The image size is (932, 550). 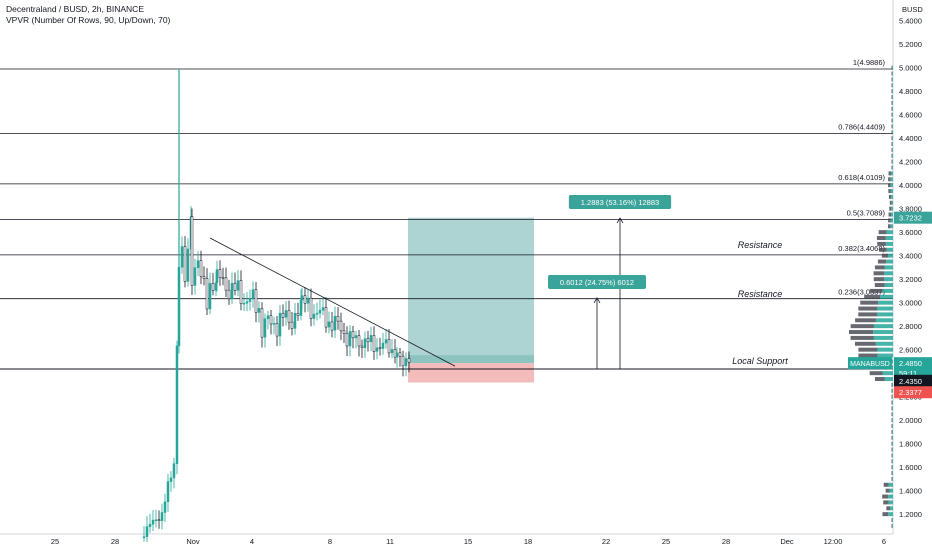 I want to click on stop-zone, so click(x=471, y=373).